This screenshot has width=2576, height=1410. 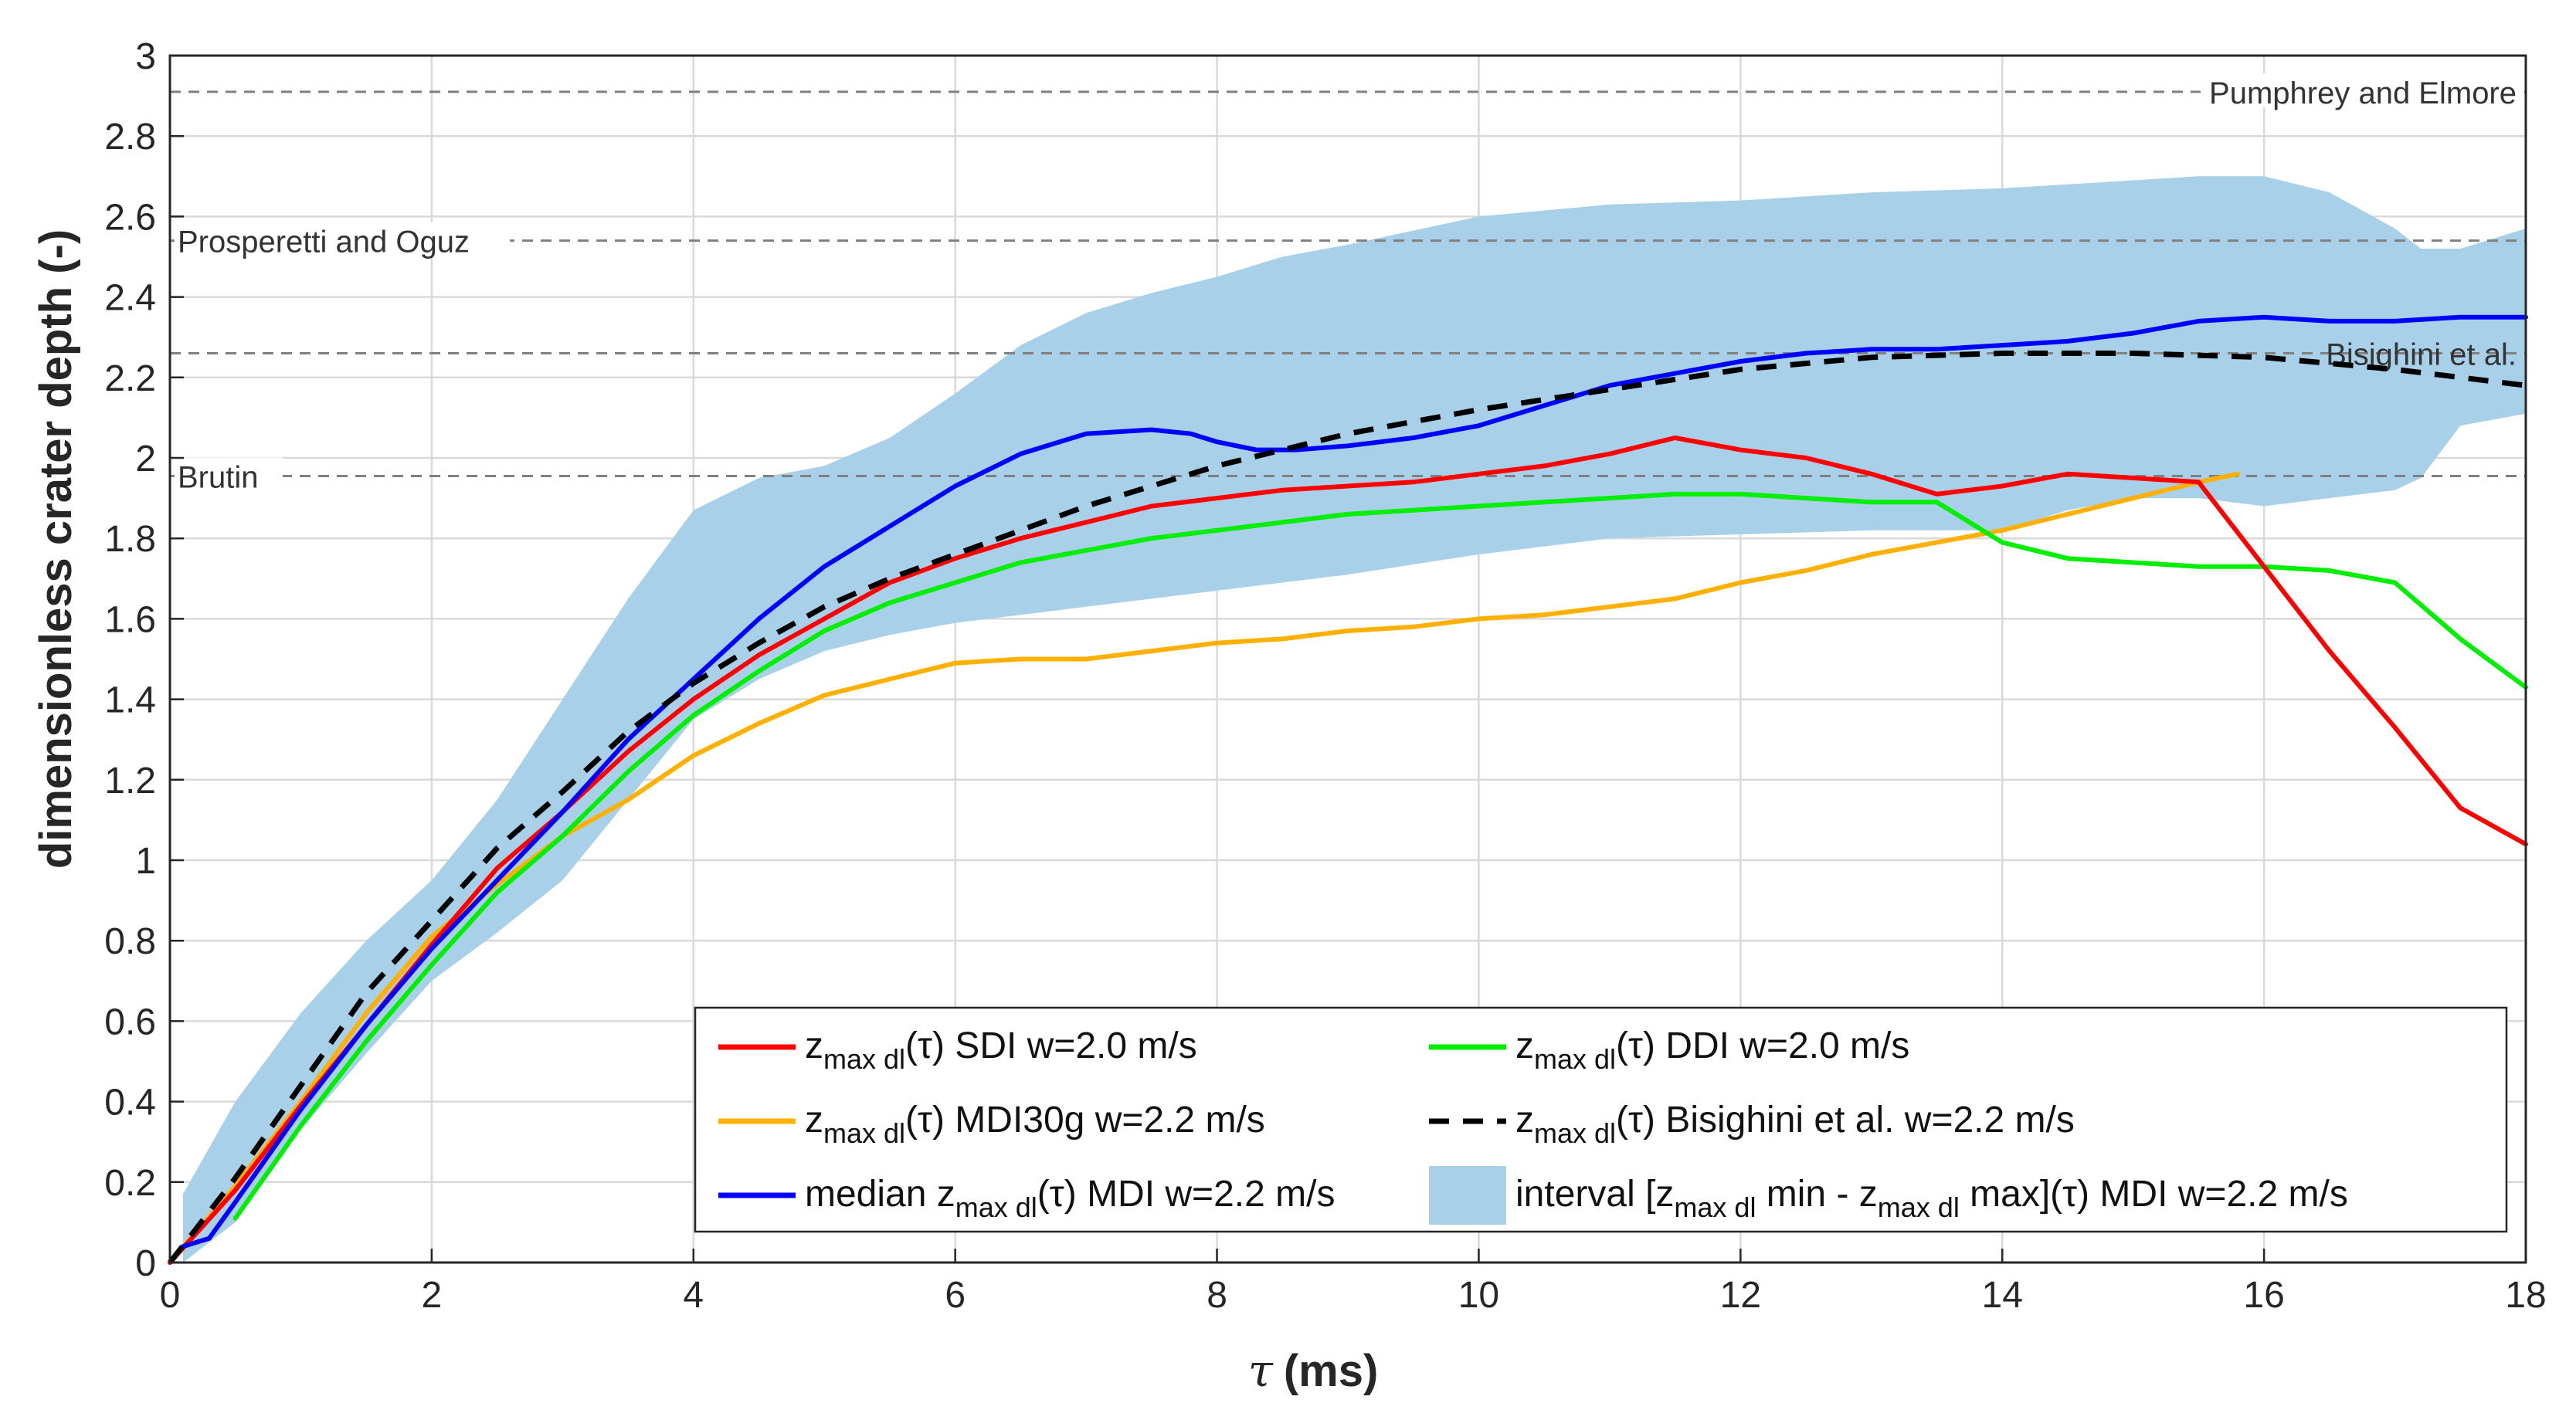 I want to click on y-tick-label: 0, so click(x=145, y=1263).